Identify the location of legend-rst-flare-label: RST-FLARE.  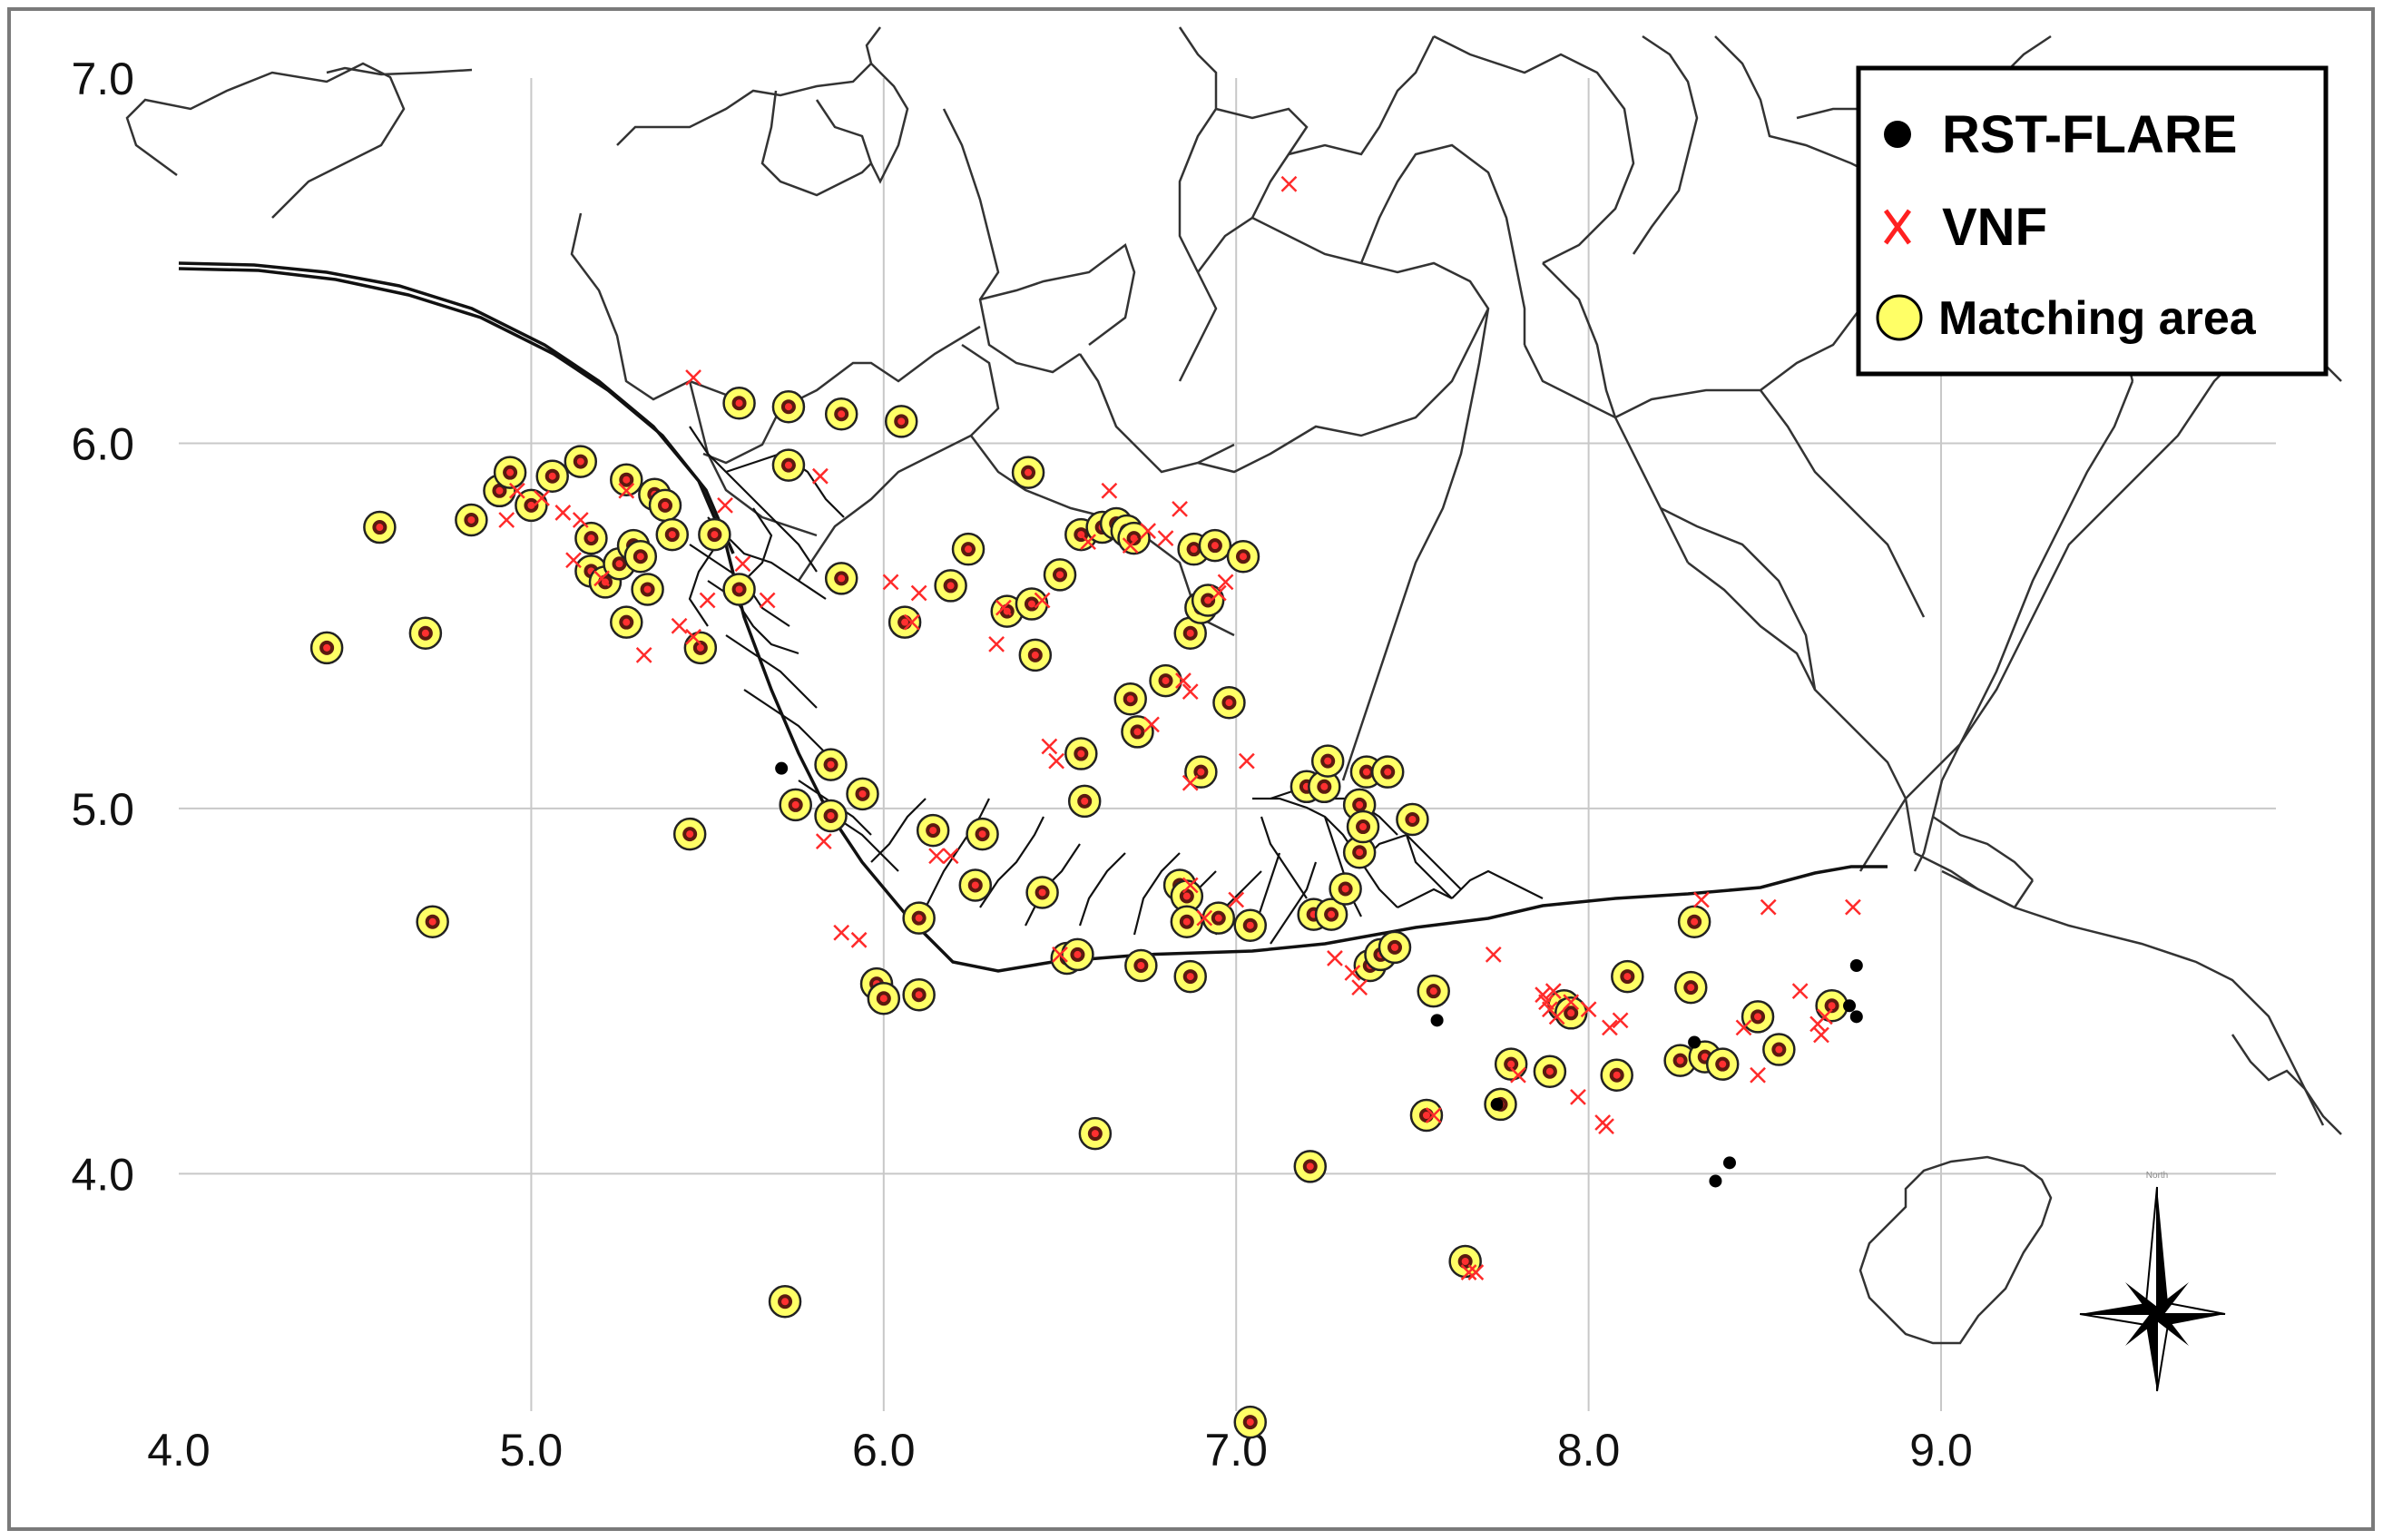
(2089, 134).